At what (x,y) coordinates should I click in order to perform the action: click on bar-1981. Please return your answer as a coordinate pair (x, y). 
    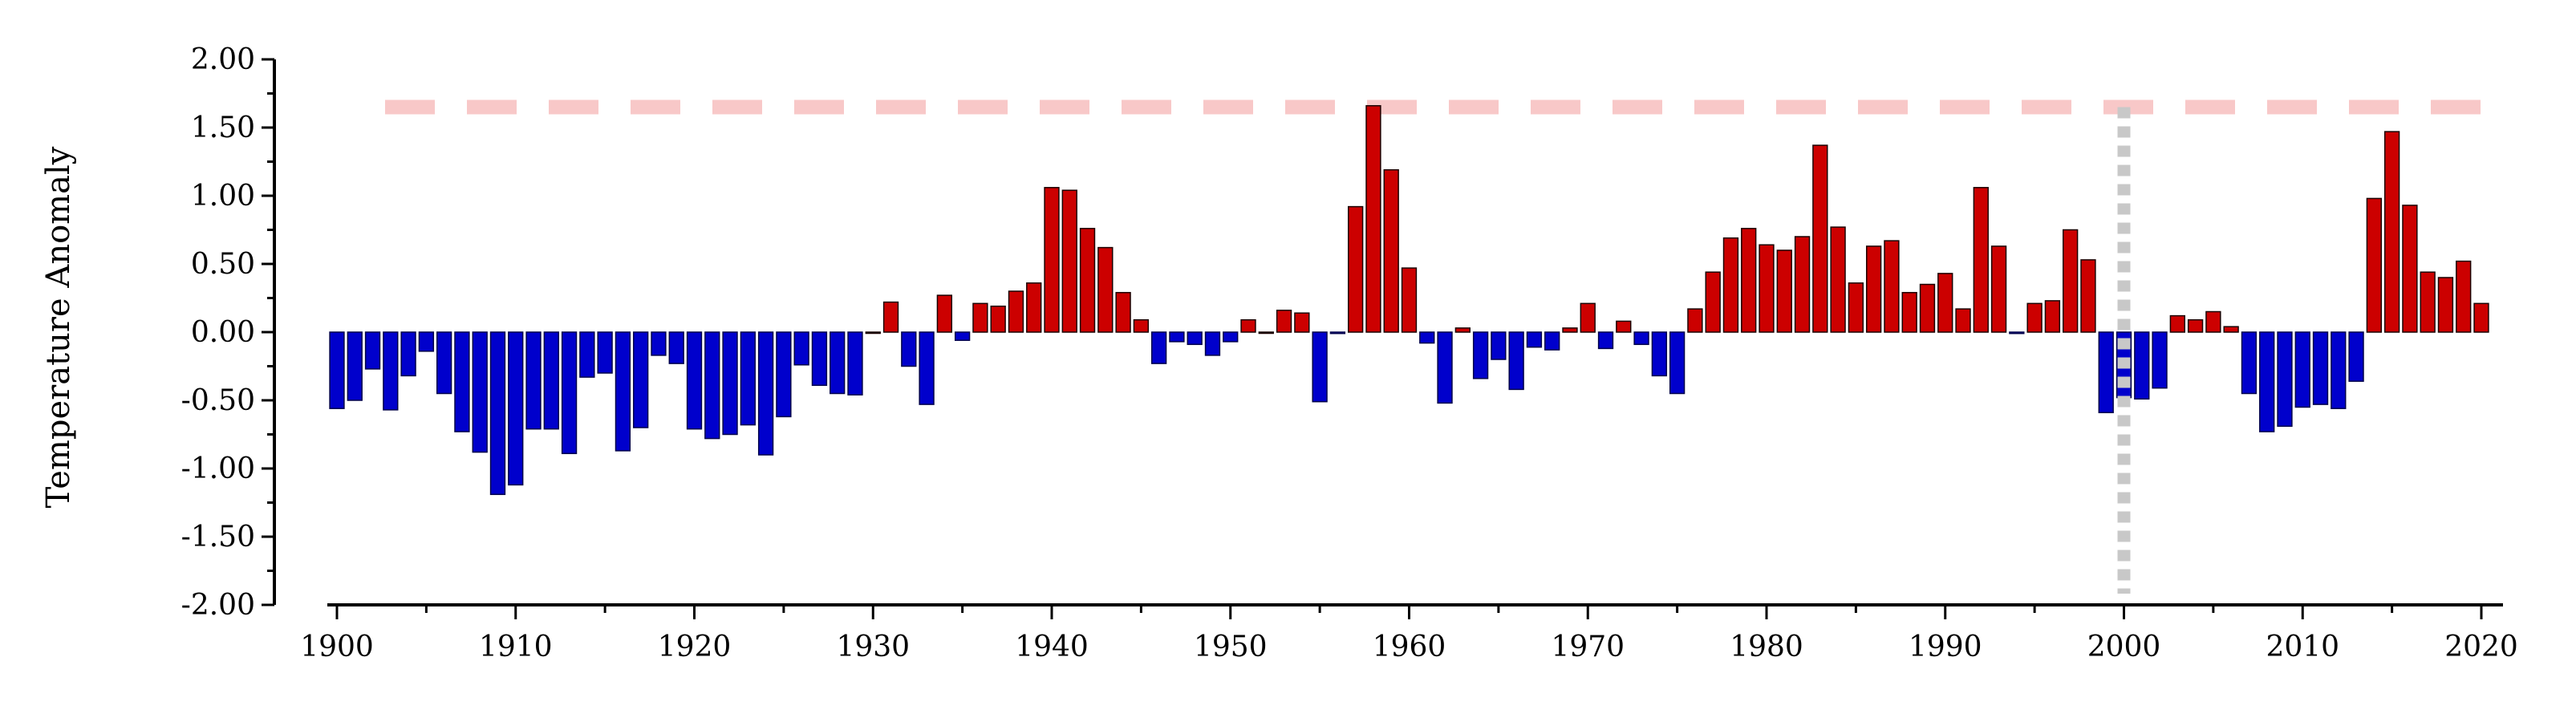
    Looking at the image, I should click on (1784, 291).